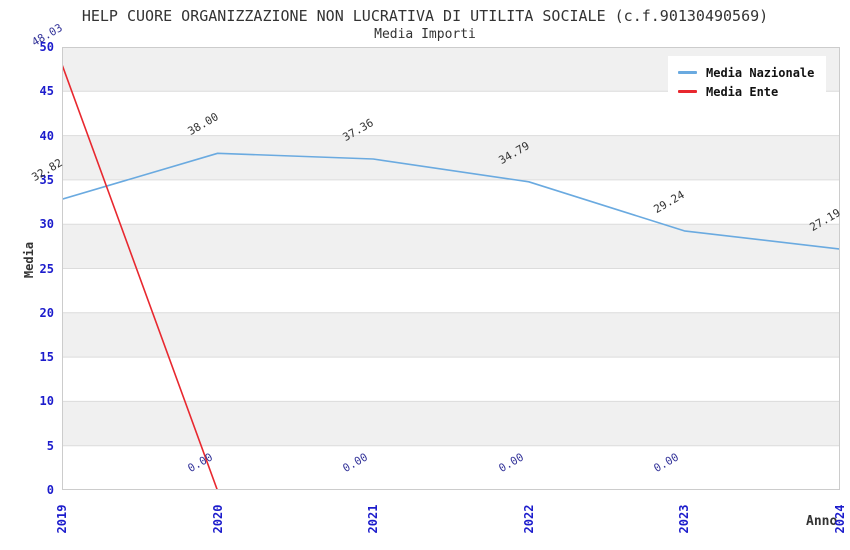 The image size is (850, 550). Describe the element at coordinates (46, 401) in the screenshot. I see `y-tick-label: 10` at that location.